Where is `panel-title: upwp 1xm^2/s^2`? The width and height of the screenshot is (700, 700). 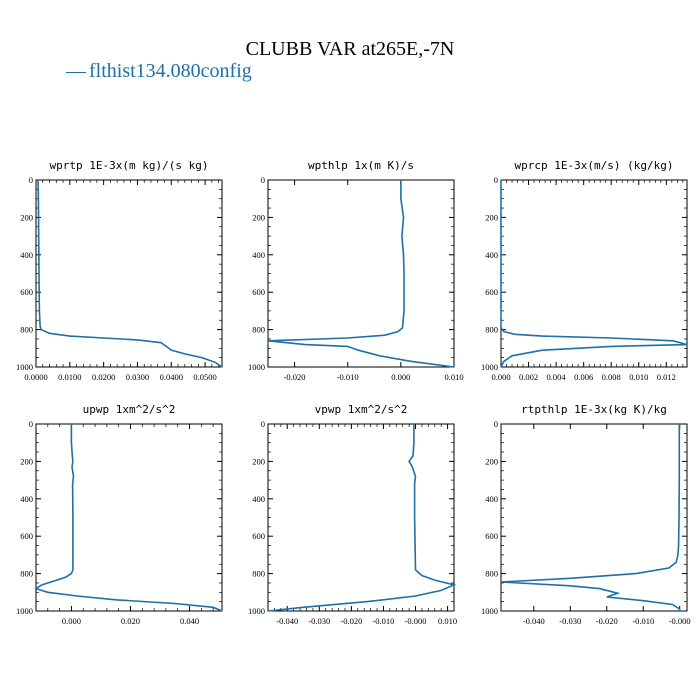 panel-title: upwp 1xm^2/s^2 is located at coordinates (129, 409).